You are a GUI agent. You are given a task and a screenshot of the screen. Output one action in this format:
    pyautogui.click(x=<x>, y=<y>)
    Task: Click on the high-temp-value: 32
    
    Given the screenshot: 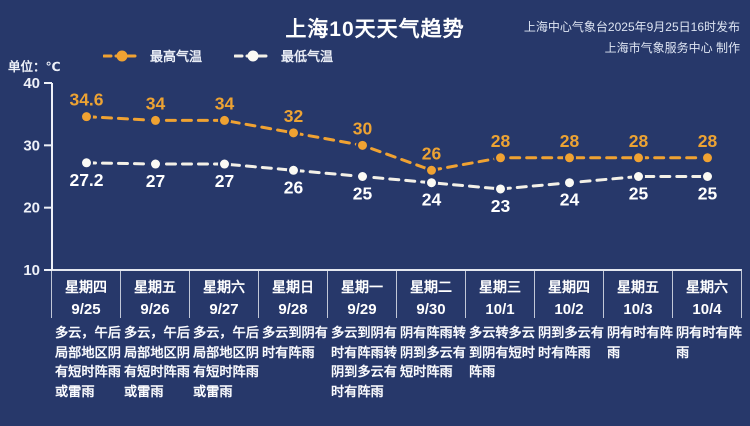 What is the action you would take?
    pyautogui.click(x=294, y=116)
    